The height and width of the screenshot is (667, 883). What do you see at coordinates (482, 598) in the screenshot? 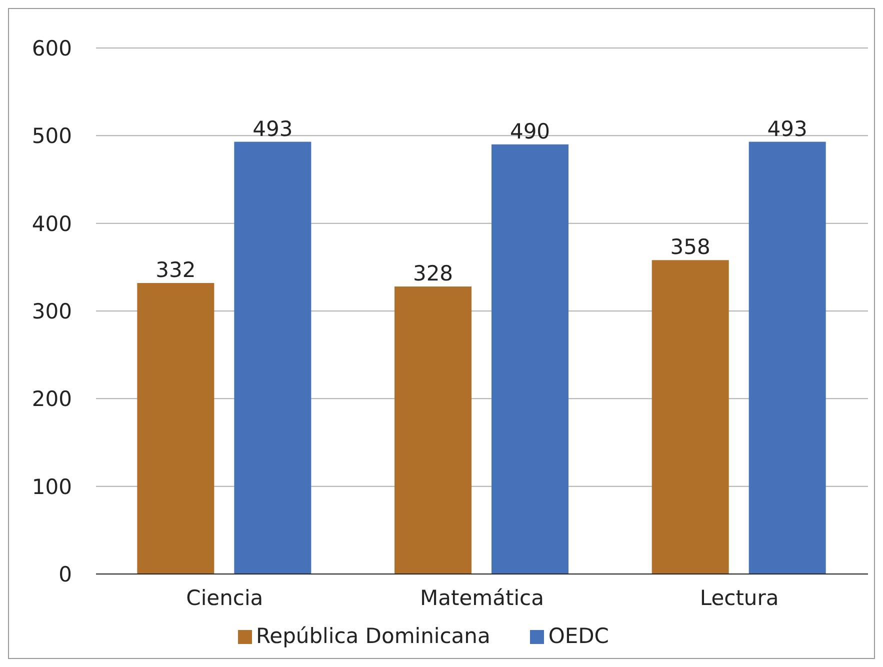
I see `x-tick-label: Matemática` at bounding box center [482, 598].